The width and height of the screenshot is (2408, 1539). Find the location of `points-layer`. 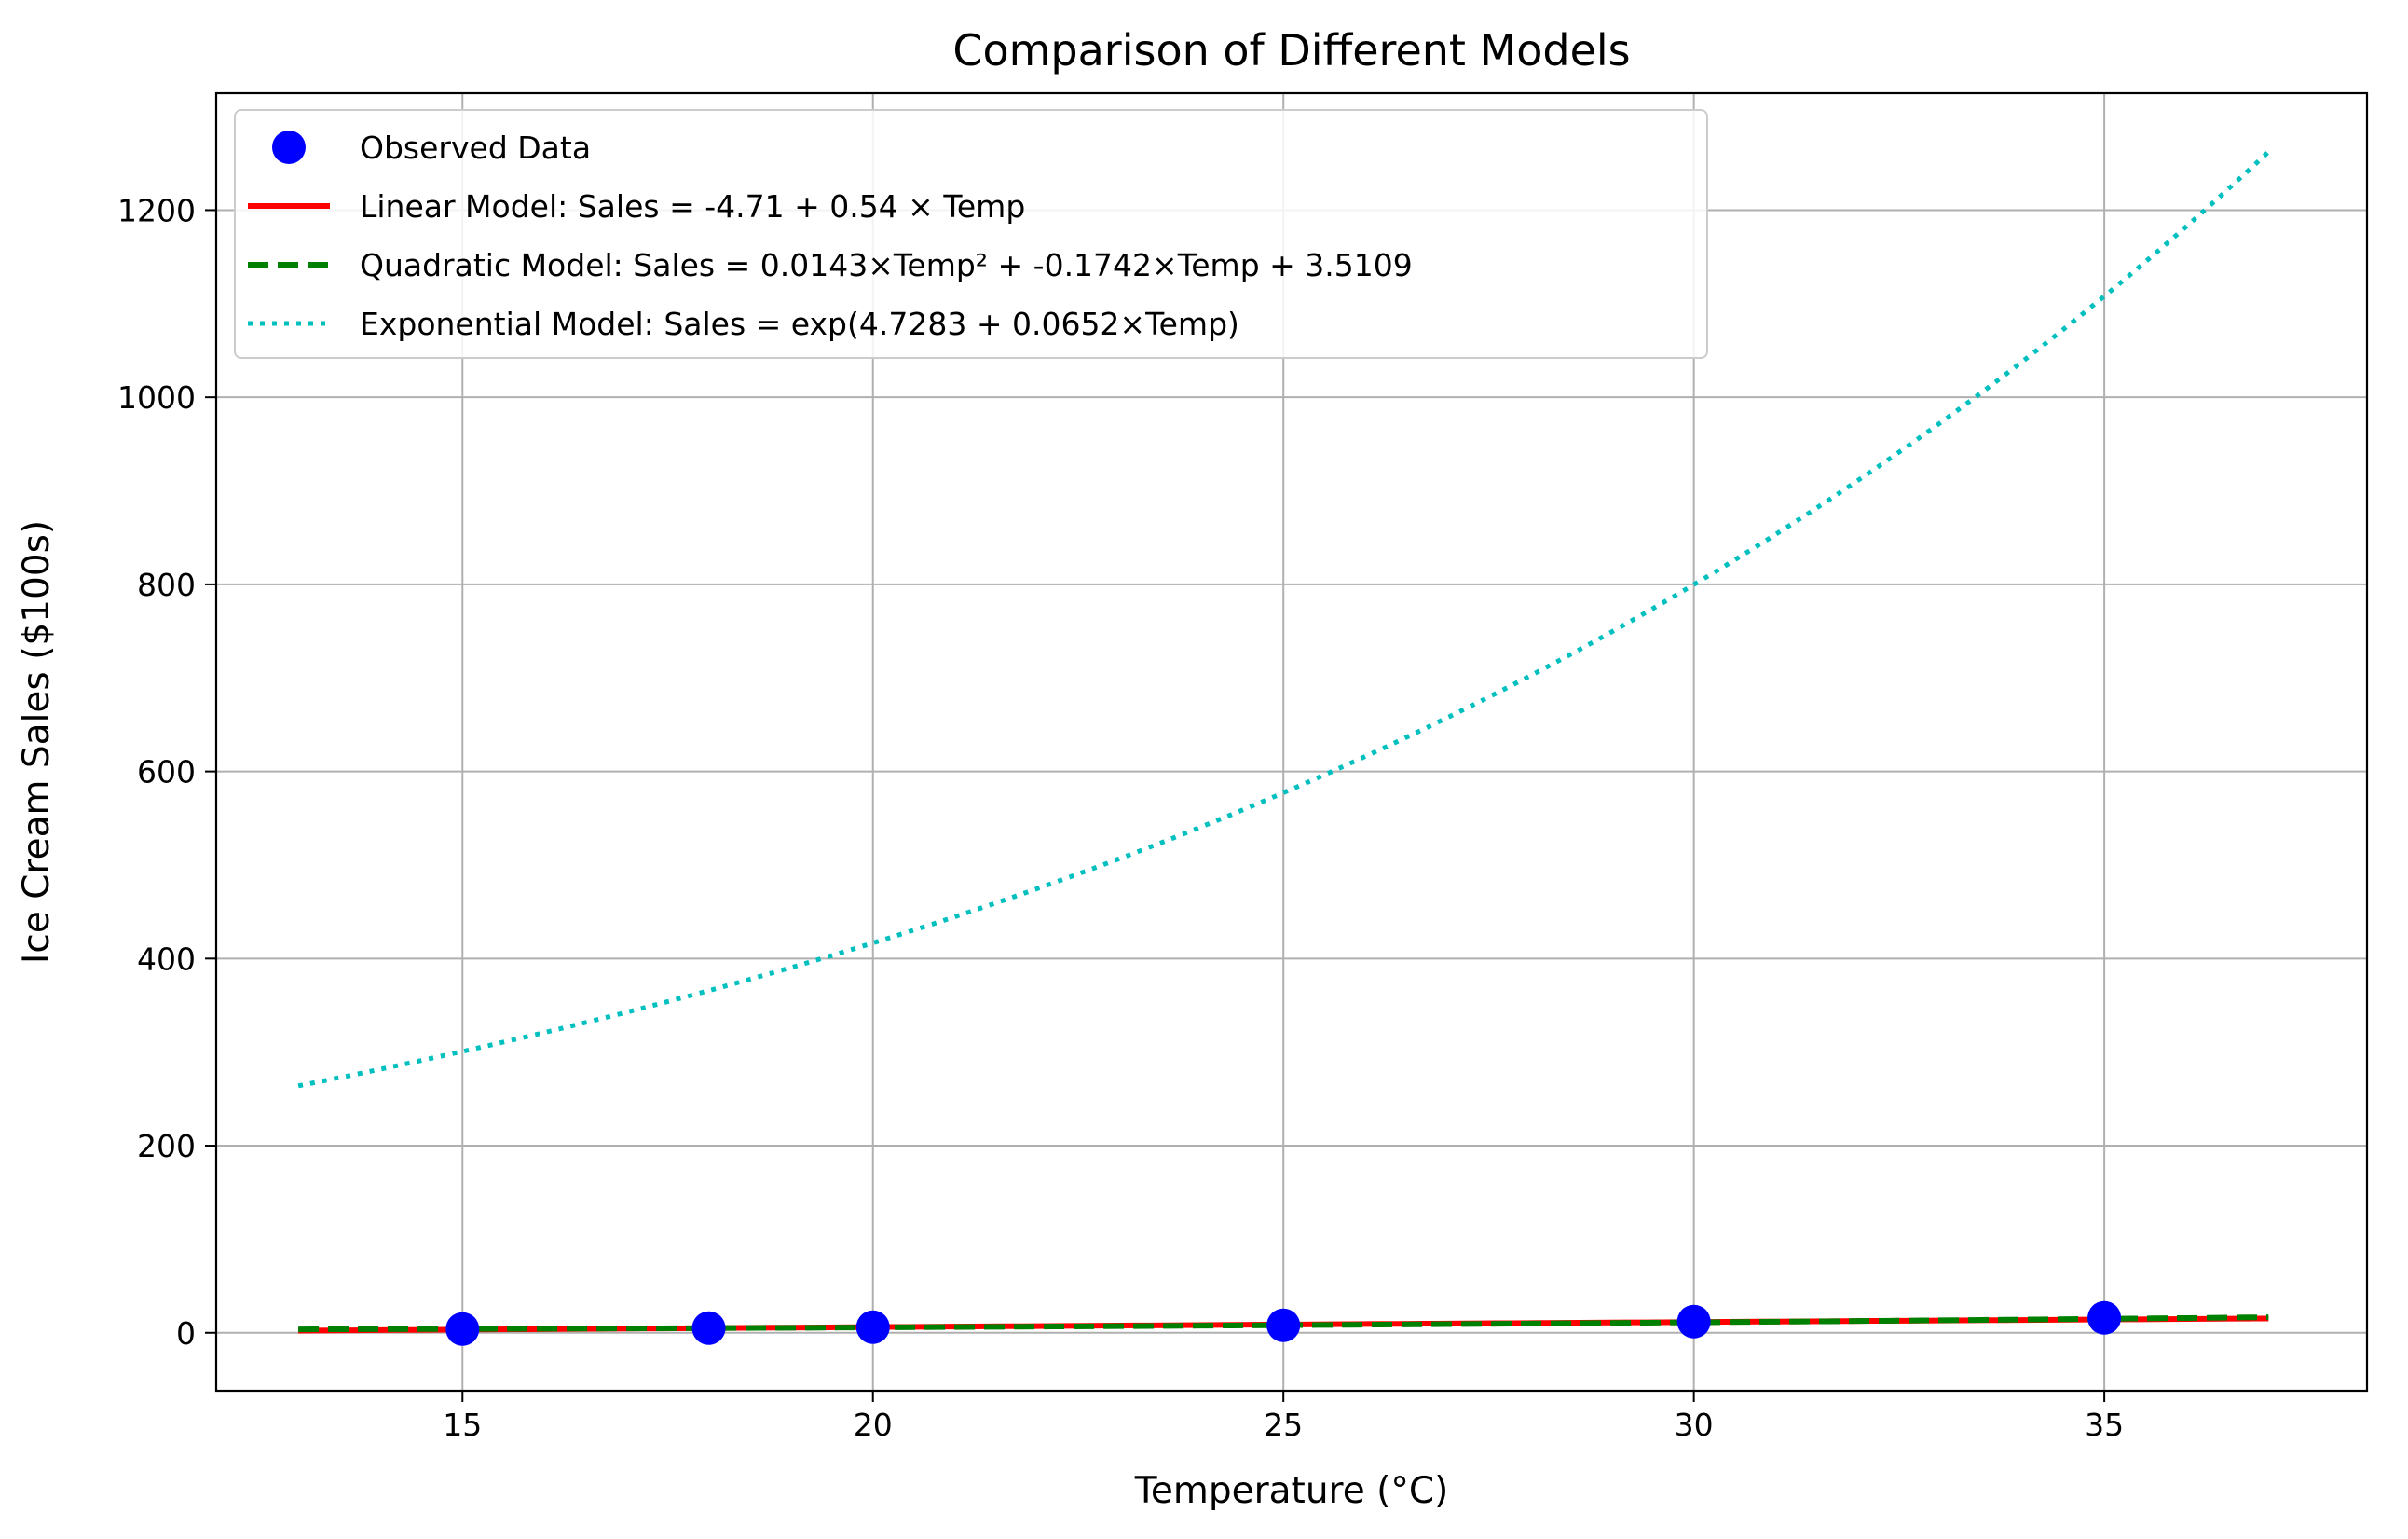

points-layer is located at coordinates (1283, 1323).